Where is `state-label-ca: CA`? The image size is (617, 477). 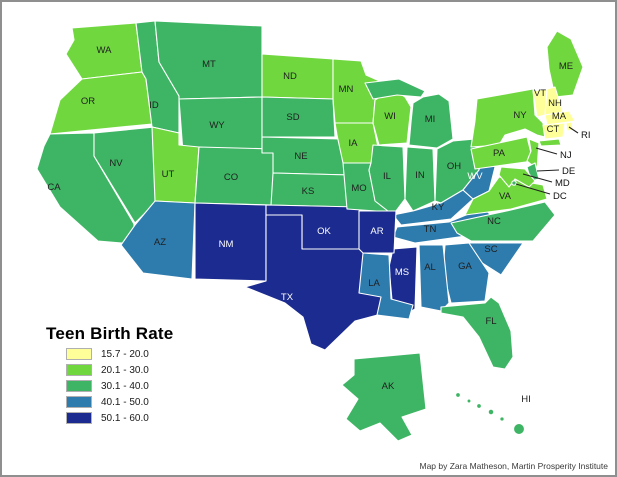 state-label-ca: CA is located at coordinates (54, 187).